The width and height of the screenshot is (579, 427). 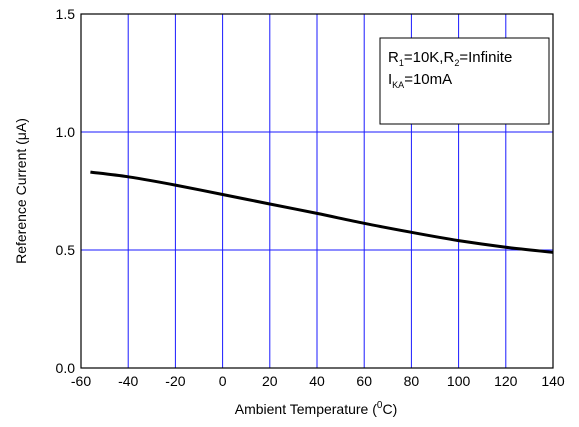 I want to click on legend-box, so click(x=464, y=81).